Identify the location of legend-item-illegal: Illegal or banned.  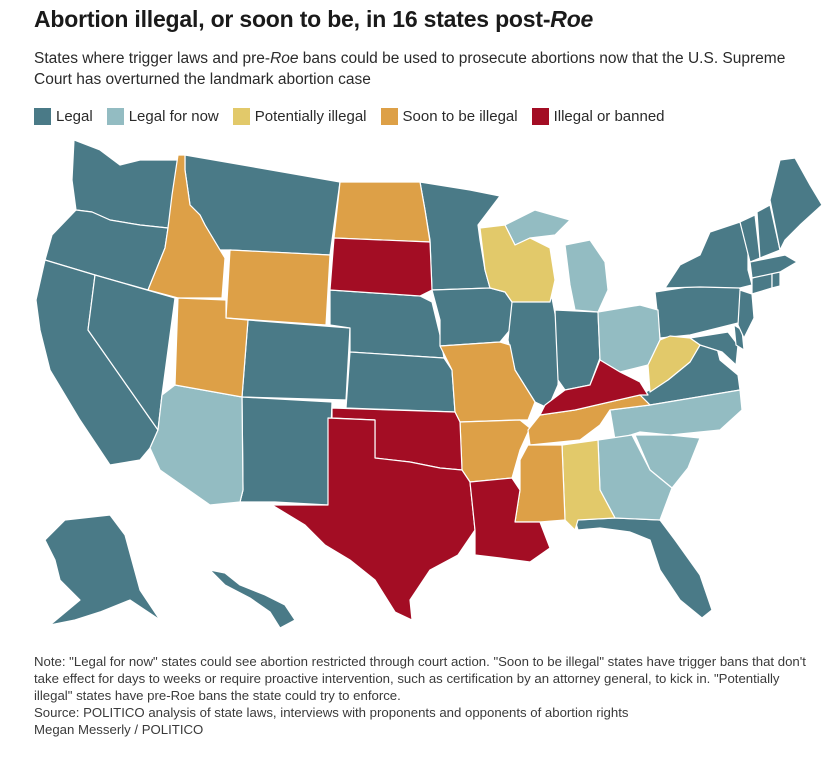
(598, 116).